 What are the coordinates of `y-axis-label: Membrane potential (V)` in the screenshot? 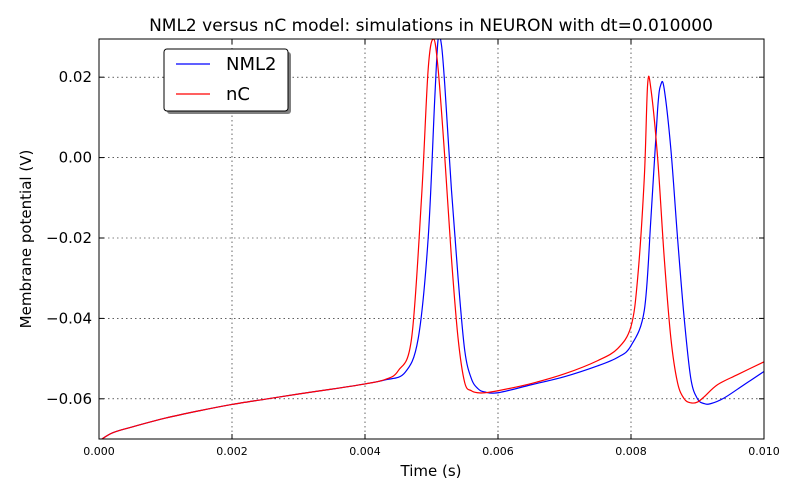 It's located at (26, 239).